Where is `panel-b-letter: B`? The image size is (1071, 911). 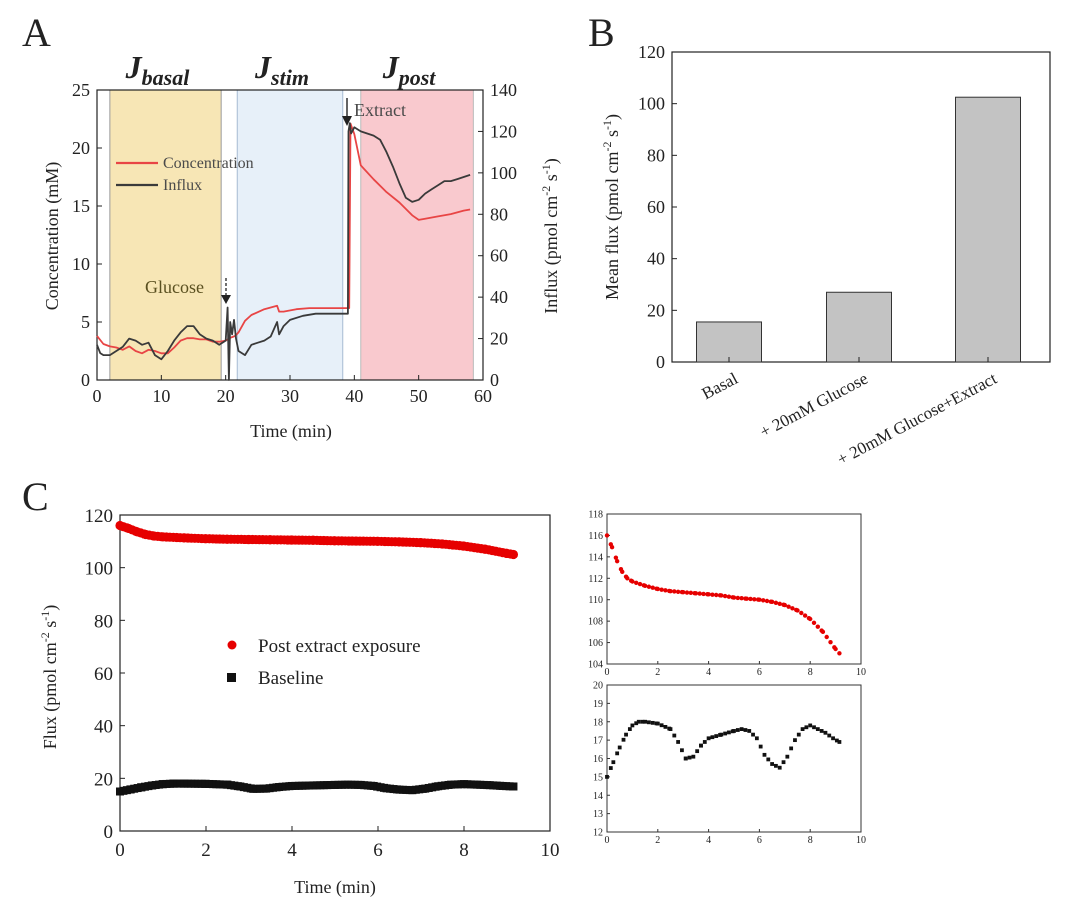
panel-b-letter: B is located at coordinates (601, 32).